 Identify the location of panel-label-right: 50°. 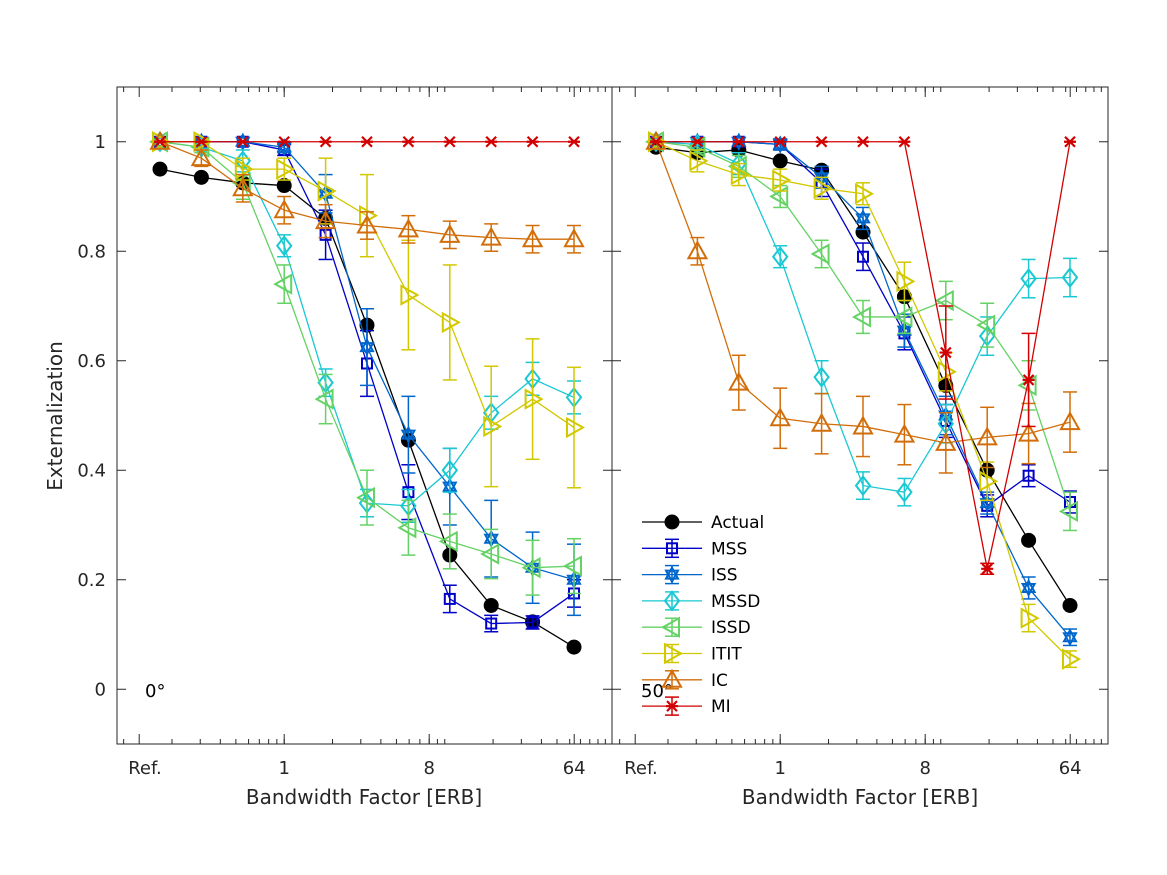
(657, 691).